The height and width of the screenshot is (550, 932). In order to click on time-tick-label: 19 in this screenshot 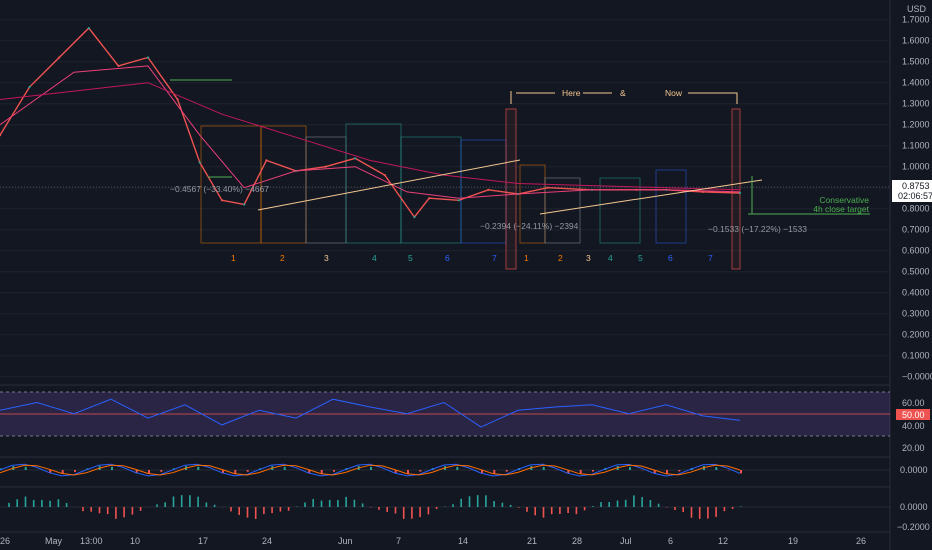, I will do `click(793, 541)`.